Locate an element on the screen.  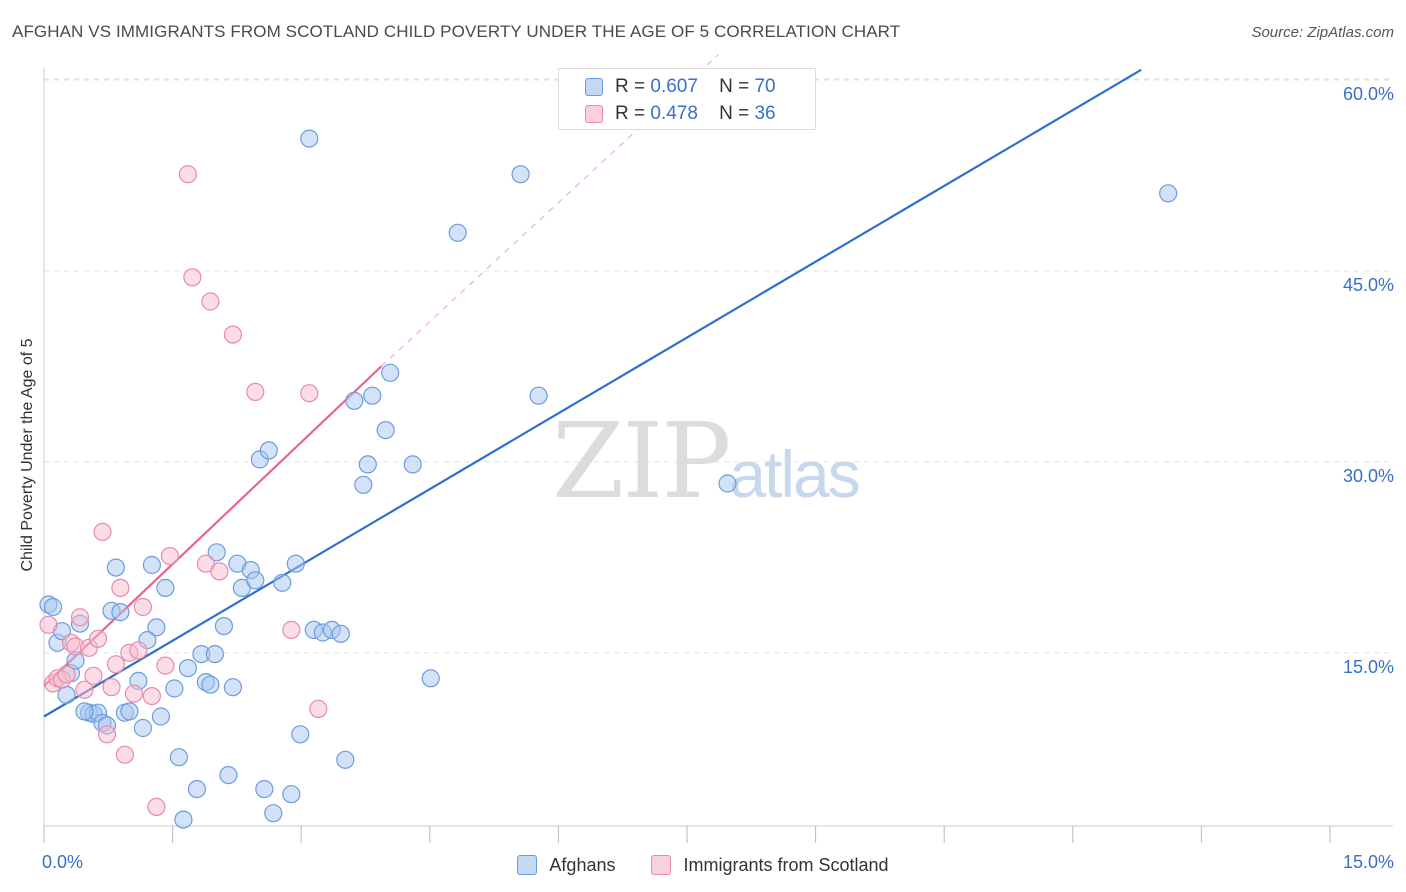
n-value: 36 is located at coordinates (765, 113).